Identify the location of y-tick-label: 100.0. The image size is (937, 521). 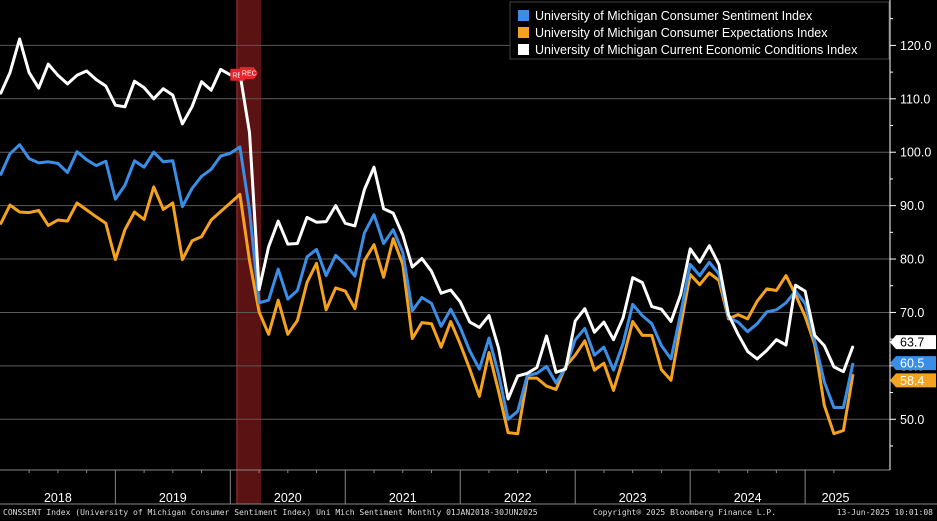
(915, 153).